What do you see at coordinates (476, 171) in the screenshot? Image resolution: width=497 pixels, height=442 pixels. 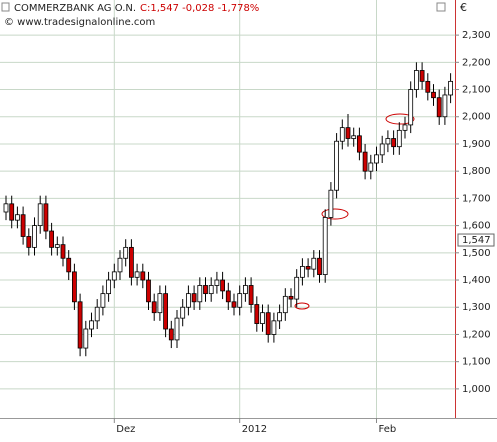 I see `y-tick-label: 1,800` at bounding box center [476, 171].